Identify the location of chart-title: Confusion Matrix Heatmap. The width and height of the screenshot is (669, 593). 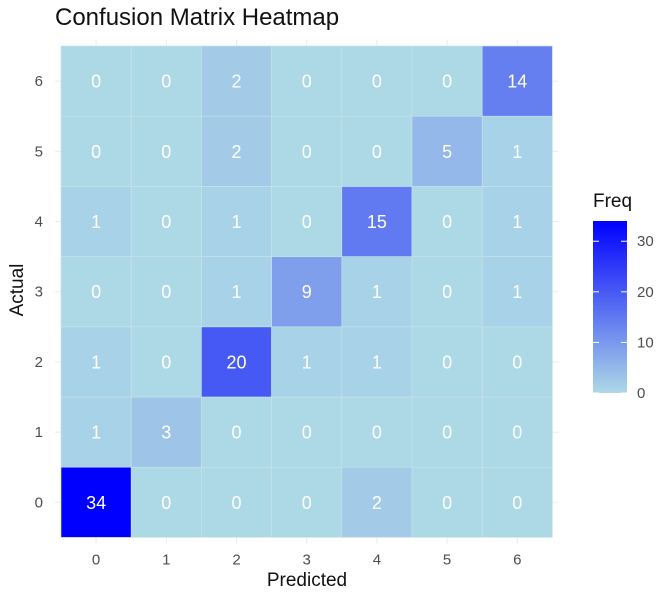
(197, 17).